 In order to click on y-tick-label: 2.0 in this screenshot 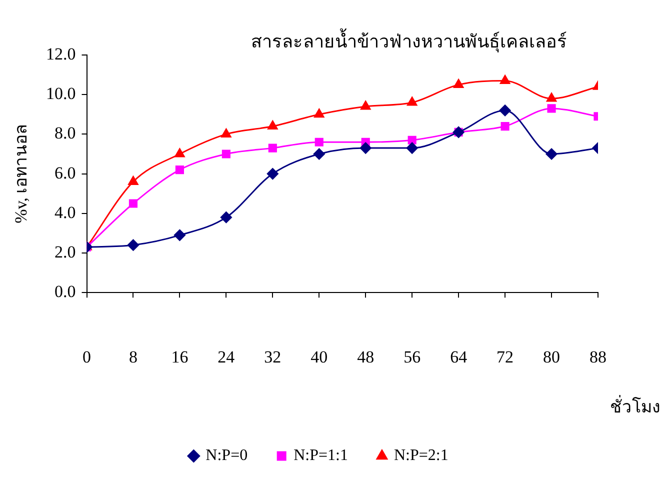, I will do `click(65, 252)`.